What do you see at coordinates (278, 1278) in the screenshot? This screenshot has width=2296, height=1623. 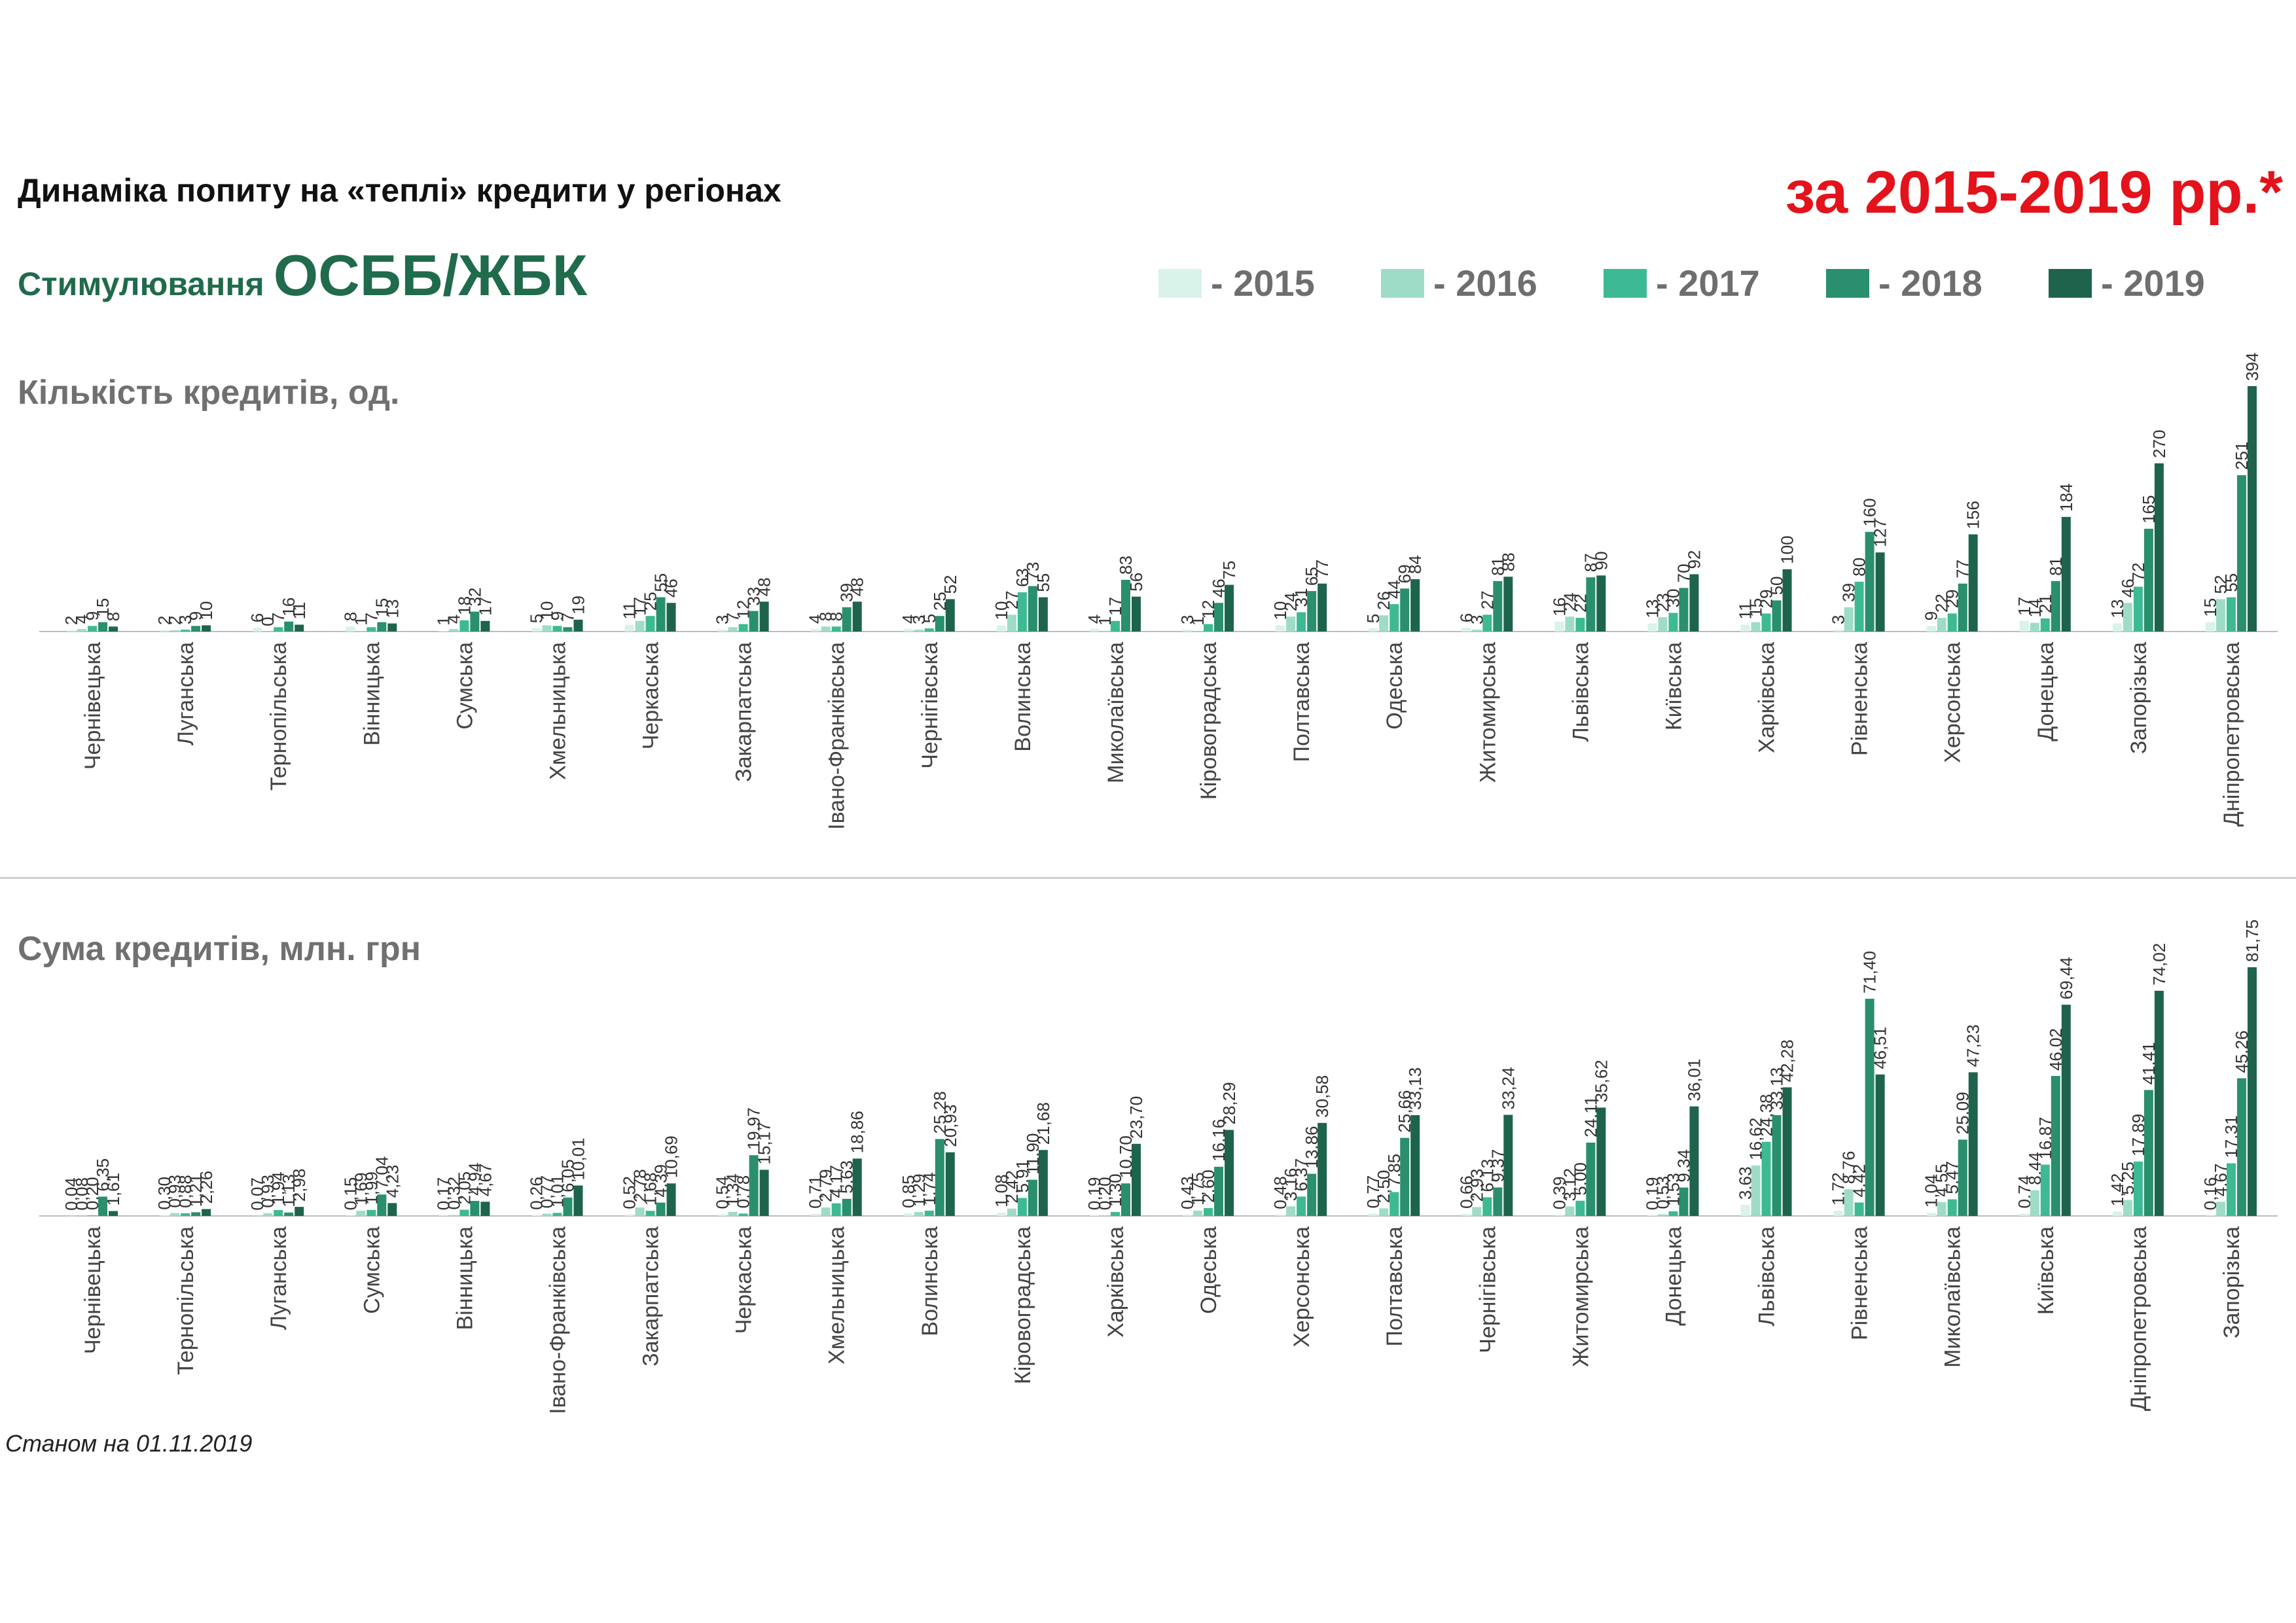 I see `category-label: Луганська` at bounding box center [278, 1278].